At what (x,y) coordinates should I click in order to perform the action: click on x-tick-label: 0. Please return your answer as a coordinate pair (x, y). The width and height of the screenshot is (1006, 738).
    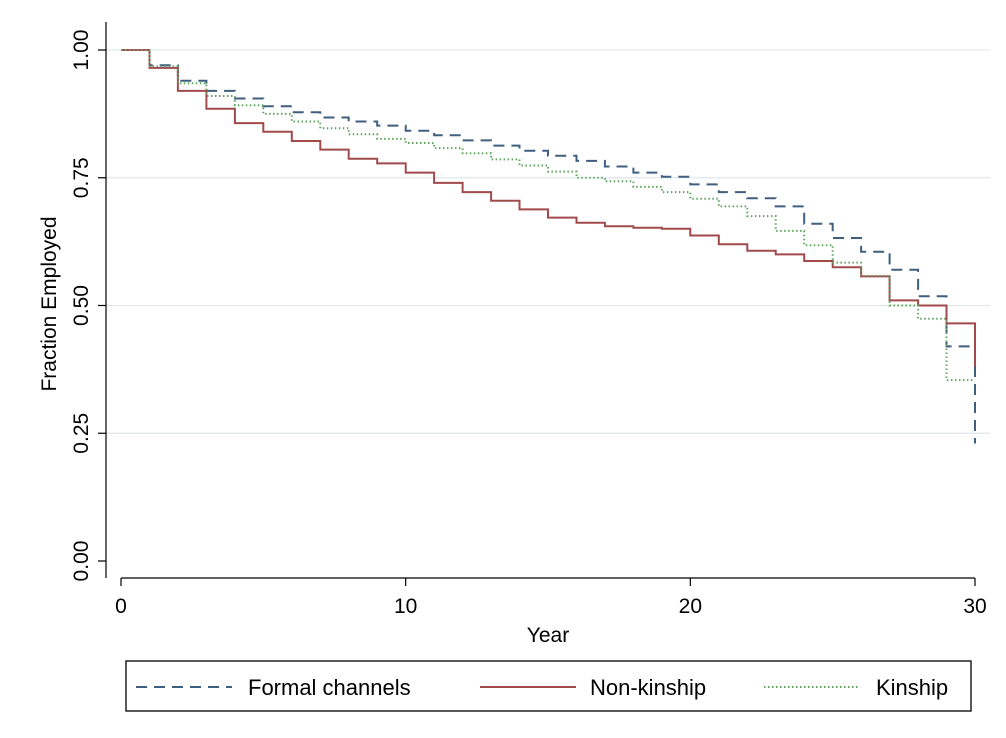
    Looking at the image, I should click on (121, 606).